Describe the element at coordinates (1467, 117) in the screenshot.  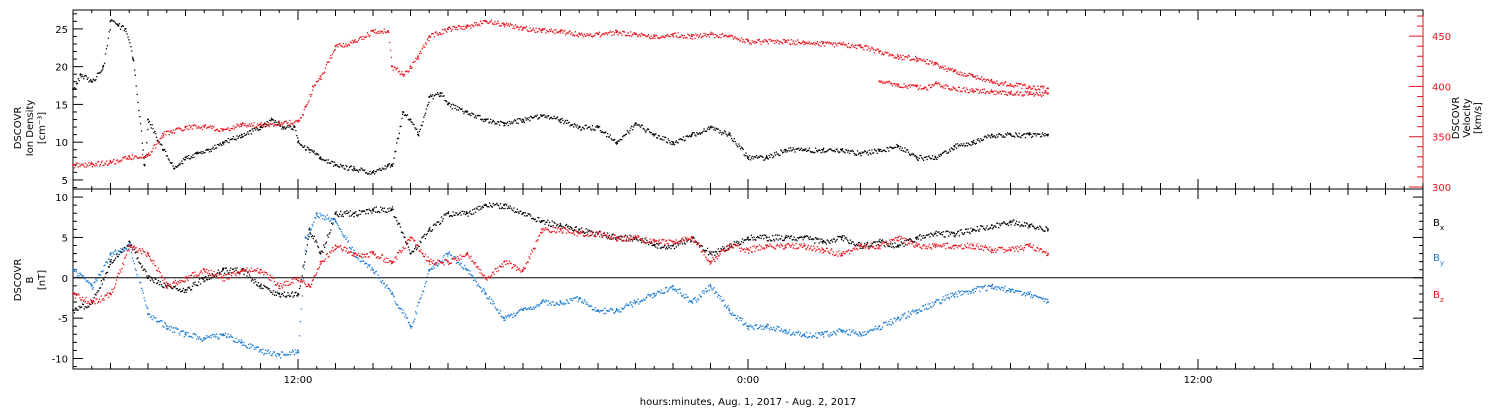
I see `velocity-axis-label-line2: Velocity` at that location.